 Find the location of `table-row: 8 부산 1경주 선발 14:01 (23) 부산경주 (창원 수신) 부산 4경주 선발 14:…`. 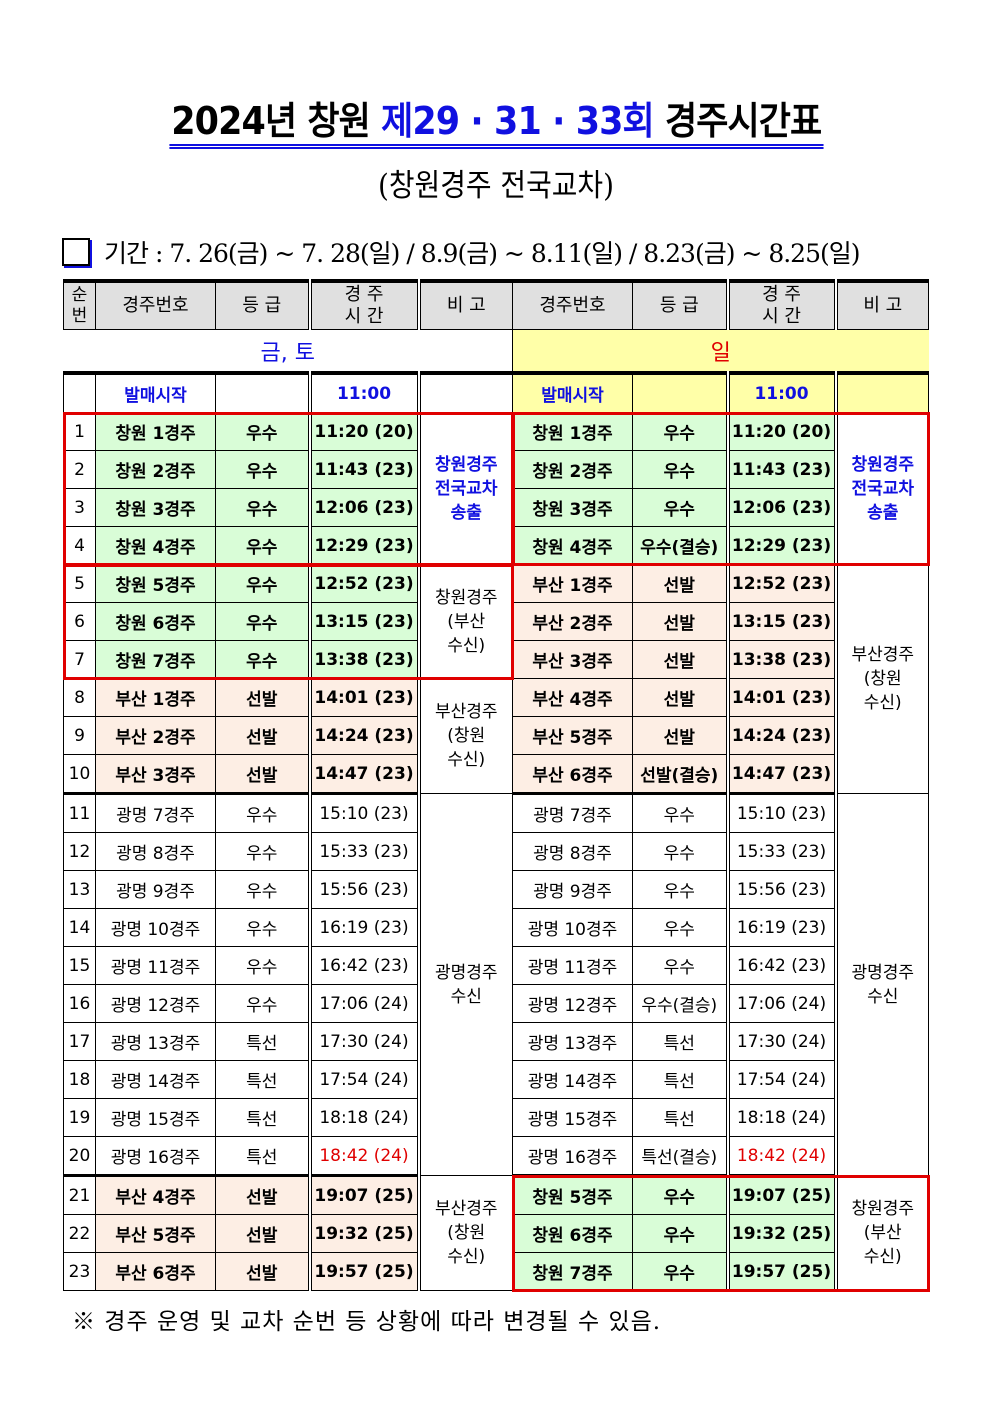

table-row: 8 부산 1경주 선발 14:01 (23) 부산경주 (창원 수신) 부산 4경주 선발 14:… is located at coordinates (496, 736).